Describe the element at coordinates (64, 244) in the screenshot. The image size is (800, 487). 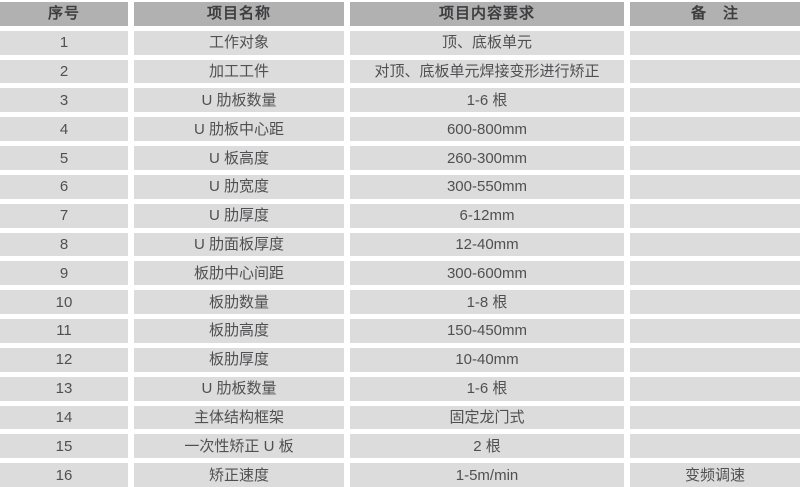
I see `table-cell-no: 8` at that location.